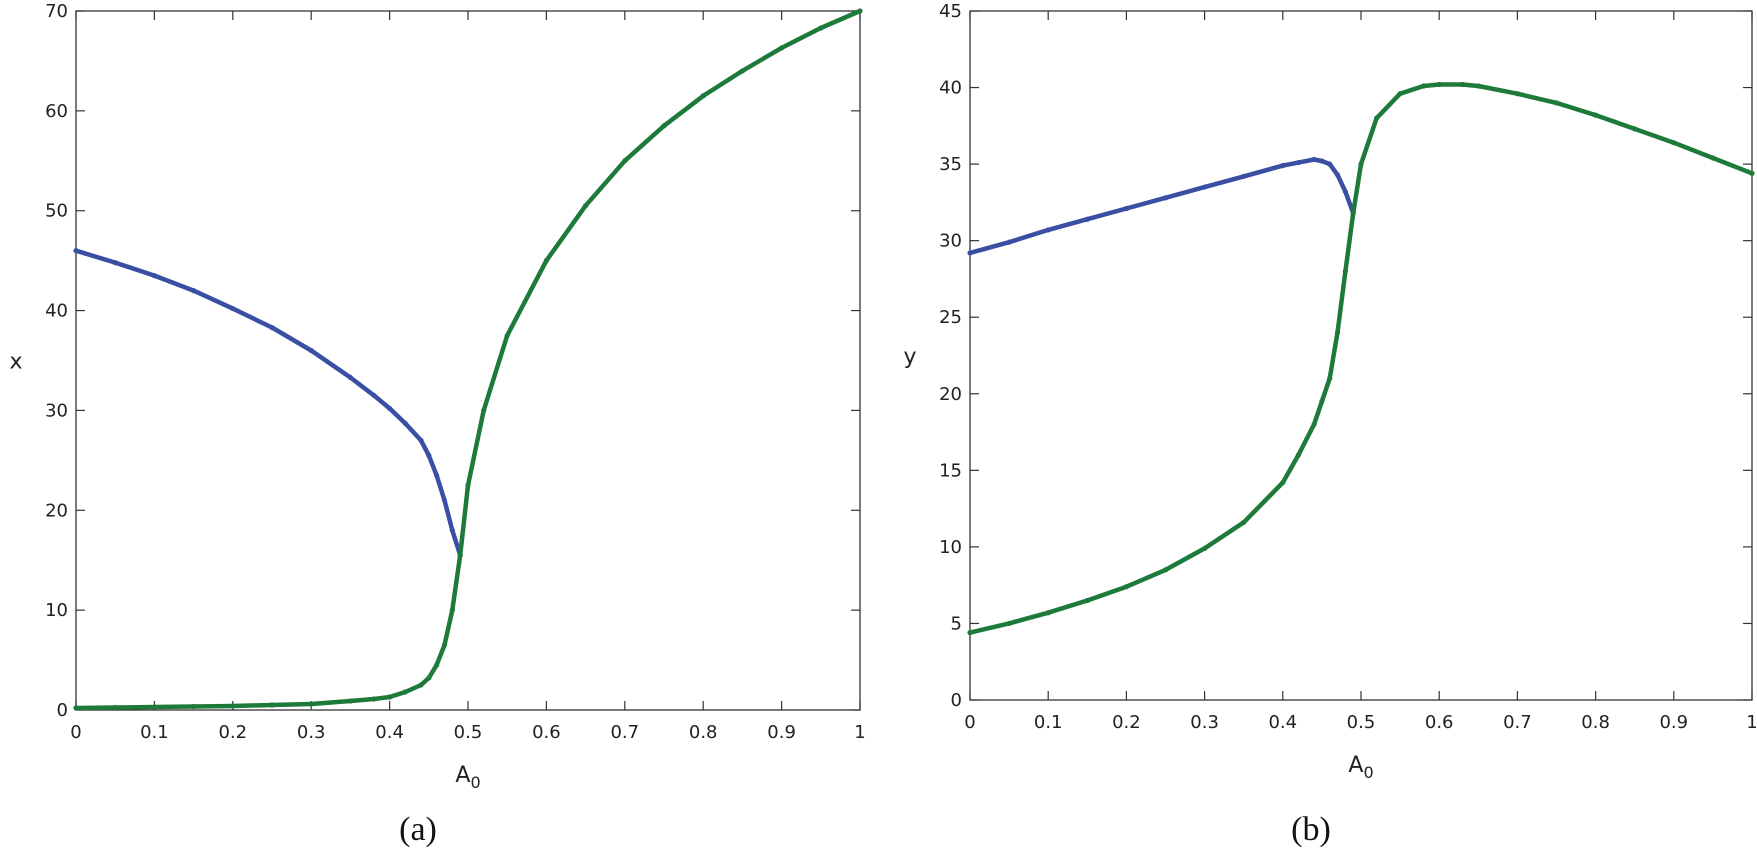  I want to click on x-tick-label: 0.3, so click(1204, 722).